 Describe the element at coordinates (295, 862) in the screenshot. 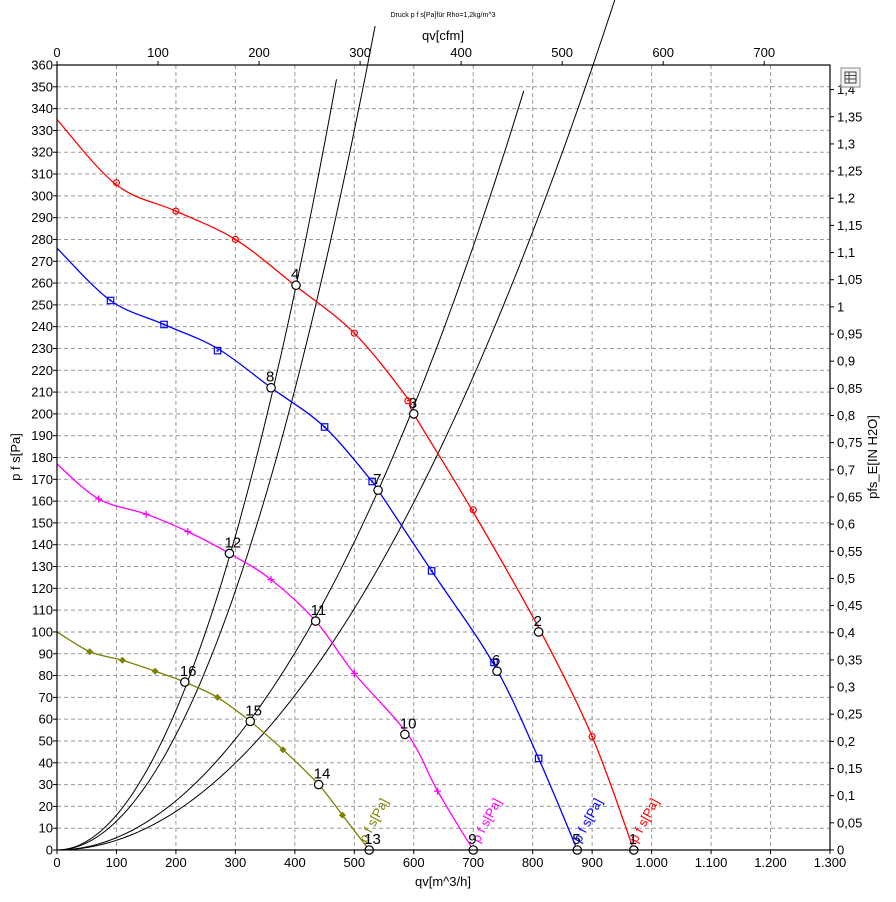

I see `x-tick-label: 400` at that location.